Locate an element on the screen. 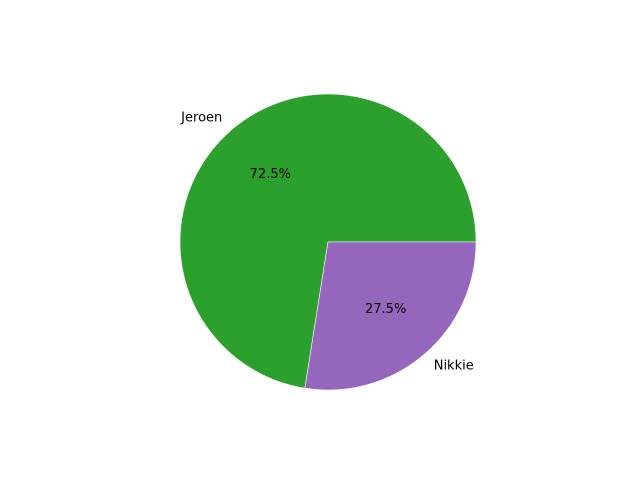  pie-slice-nikkie is located at coordinates (390, 316).